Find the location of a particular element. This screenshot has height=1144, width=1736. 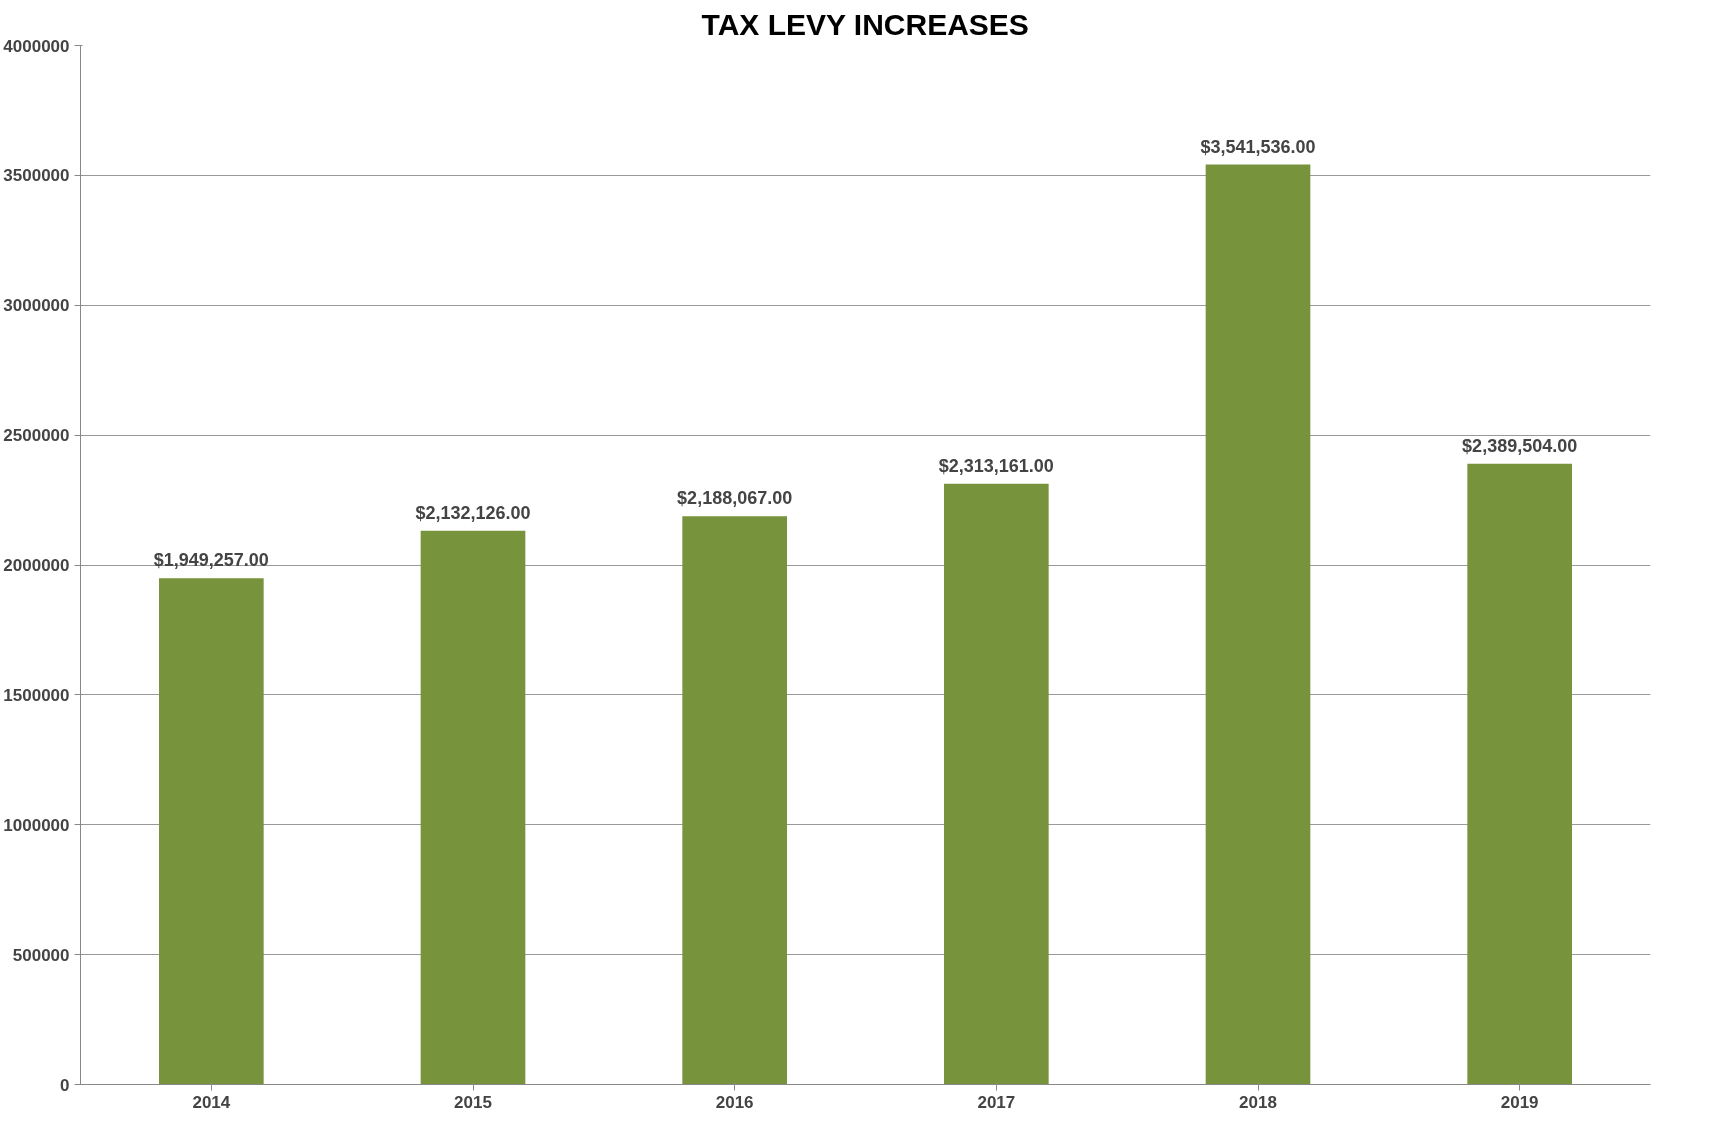

y-tick-label: 500000 is located at coordinates (41, 955).